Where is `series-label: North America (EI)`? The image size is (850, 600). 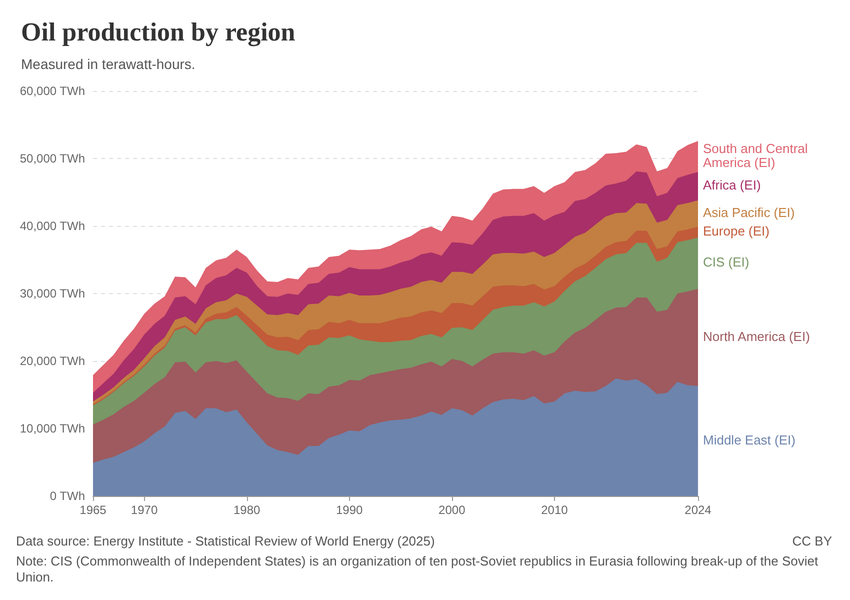
series-label: North America (EI) is located at coordinates (756, 336).